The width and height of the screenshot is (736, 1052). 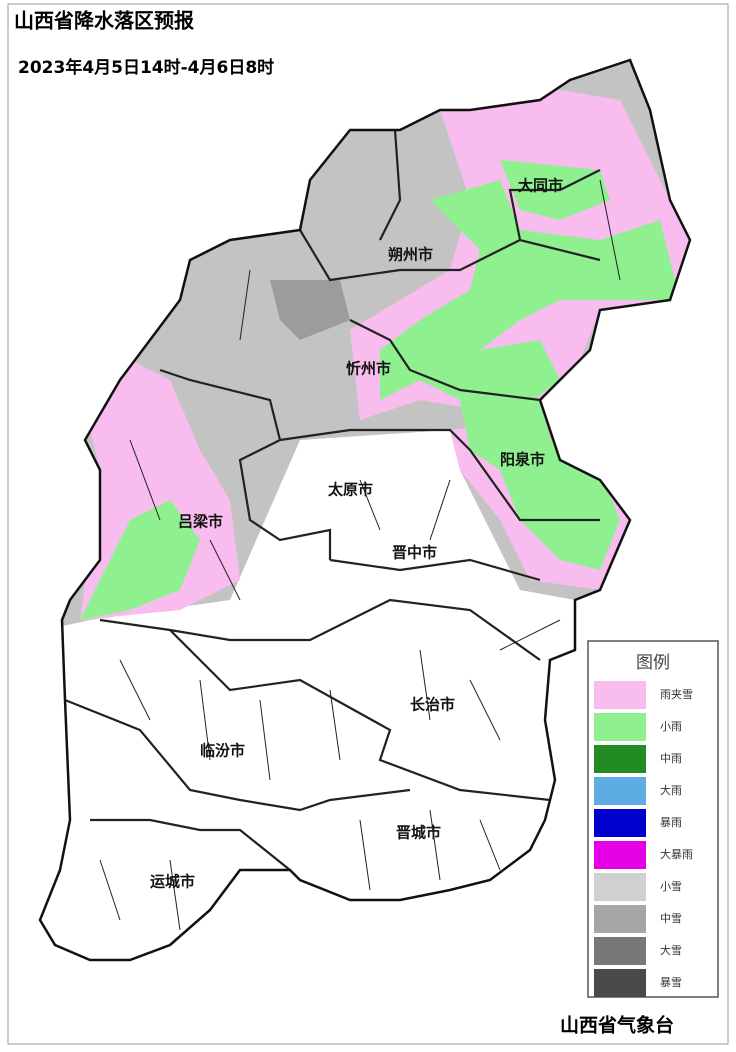 What do you see at coordinates (310, 310) in the screenshot?
I see `snow-area-heavy` at bounding box center [310, 310].